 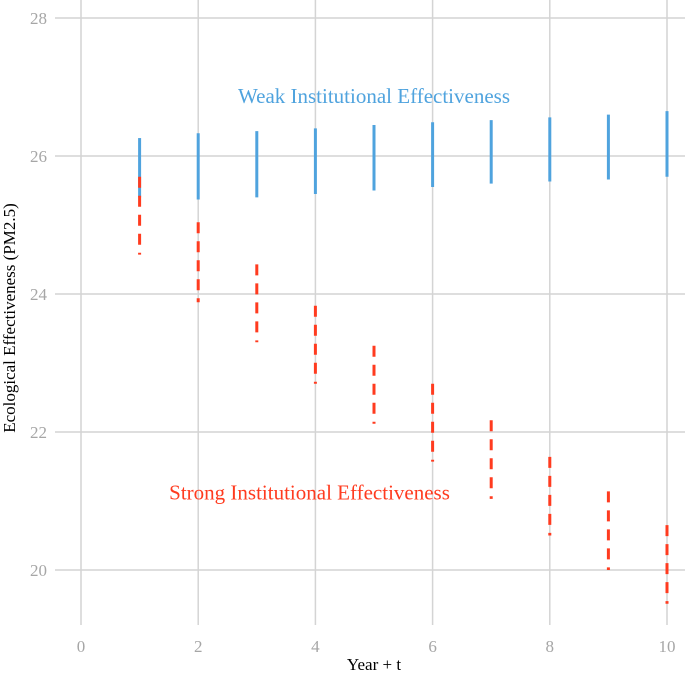 What do you see at coordinates (38, 156) in the screenshot?
I see `y-tick-label: 26` at bounding box center [38, 156].